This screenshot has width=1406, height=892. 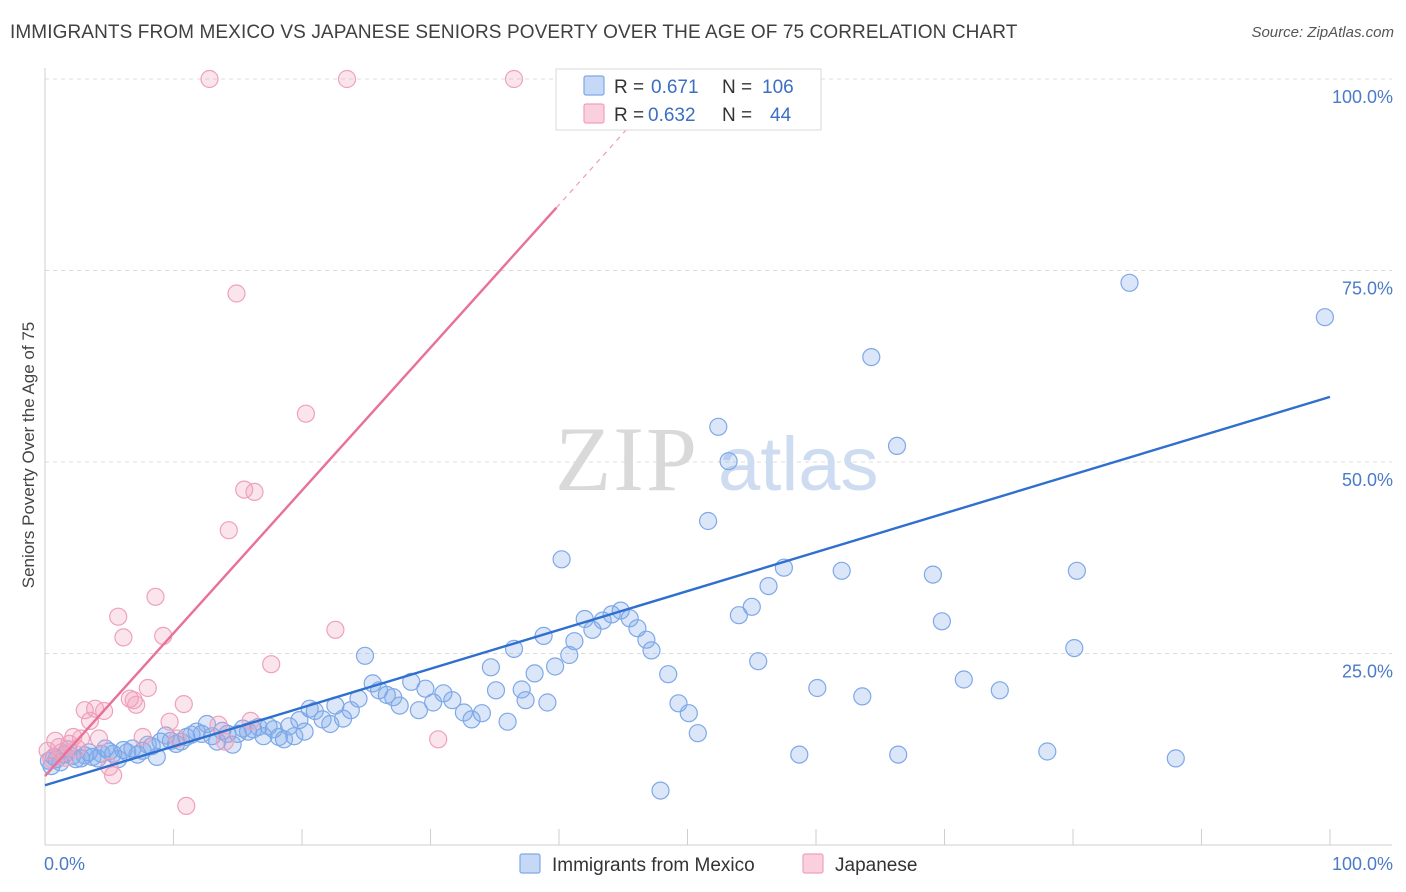 What do you see at coordinates (1362, 97) in the screenshot?
I see `y-tick-label: 100.0%` at bounding box center [1362, 97].